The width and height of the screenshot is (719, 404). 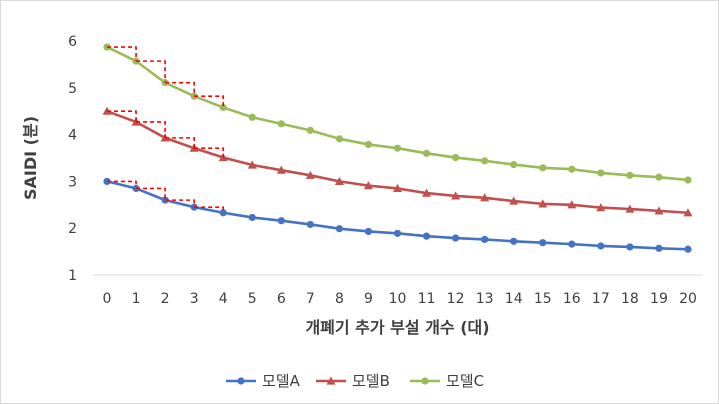 What do you see at coordinates (310, 299) in the screenshot?
I see `x-tick-label: 7` at bounding box center [310, 299].